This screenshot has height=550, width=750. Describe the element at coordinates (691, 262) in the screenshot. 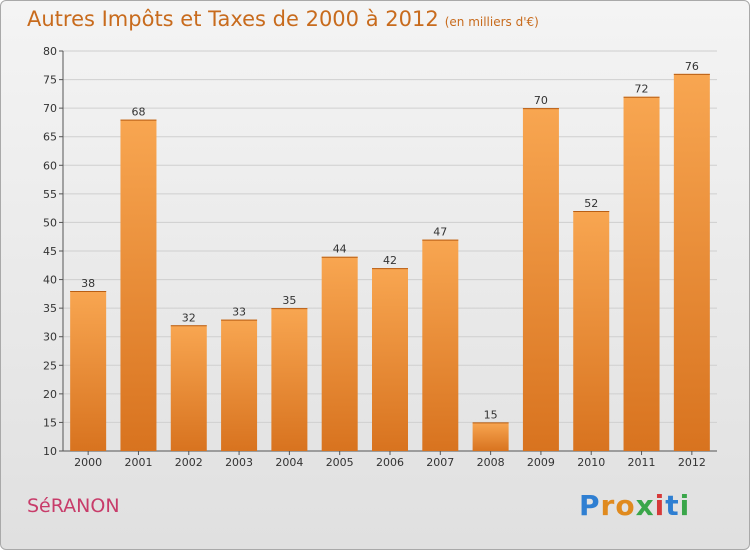

I see `bar-2012` at that location.